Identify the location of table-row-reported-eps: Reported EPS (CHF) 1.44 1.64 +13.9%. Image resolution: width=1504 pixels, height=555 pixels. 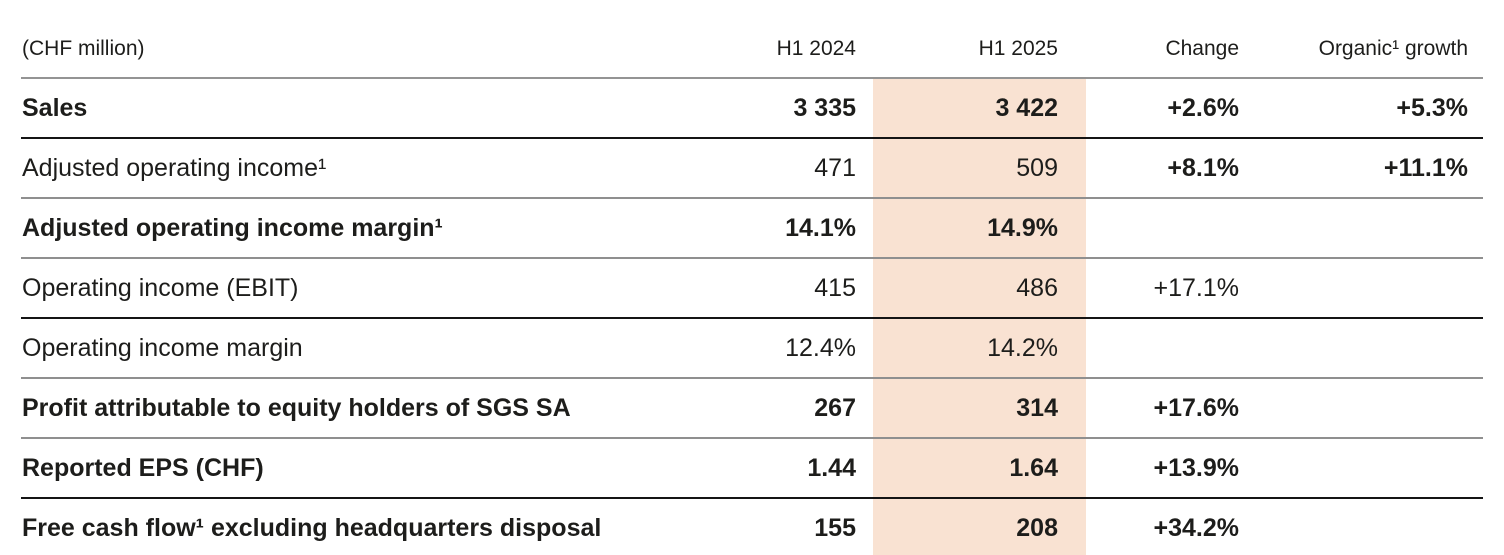
(752, 468).